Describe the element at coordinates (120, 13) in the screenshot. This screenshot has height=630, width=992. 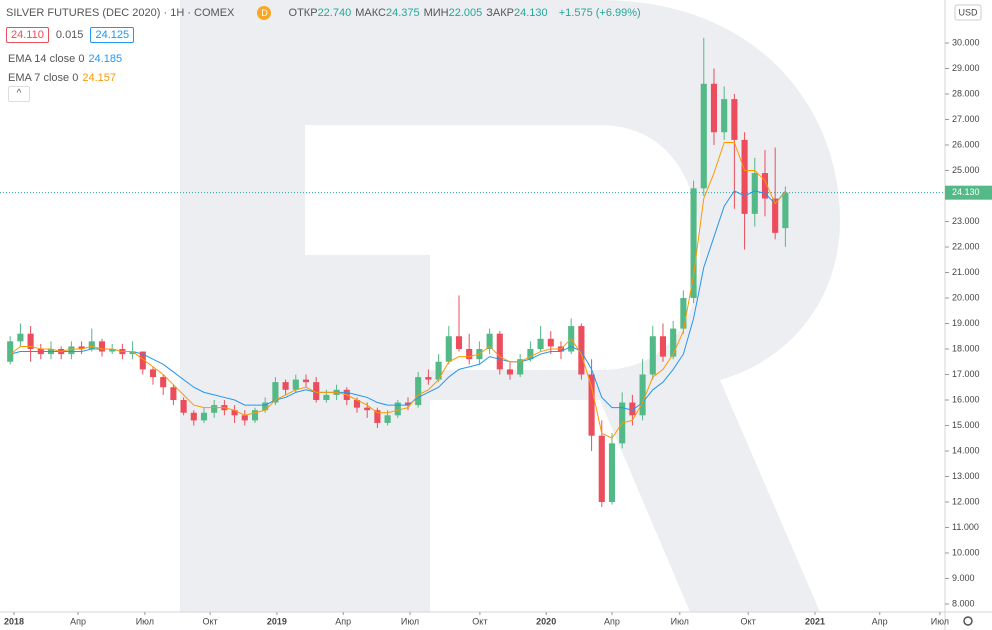
I see `symbol: SILVER FUTURES (DEC 2020) · 1H · COMEX` at that location.